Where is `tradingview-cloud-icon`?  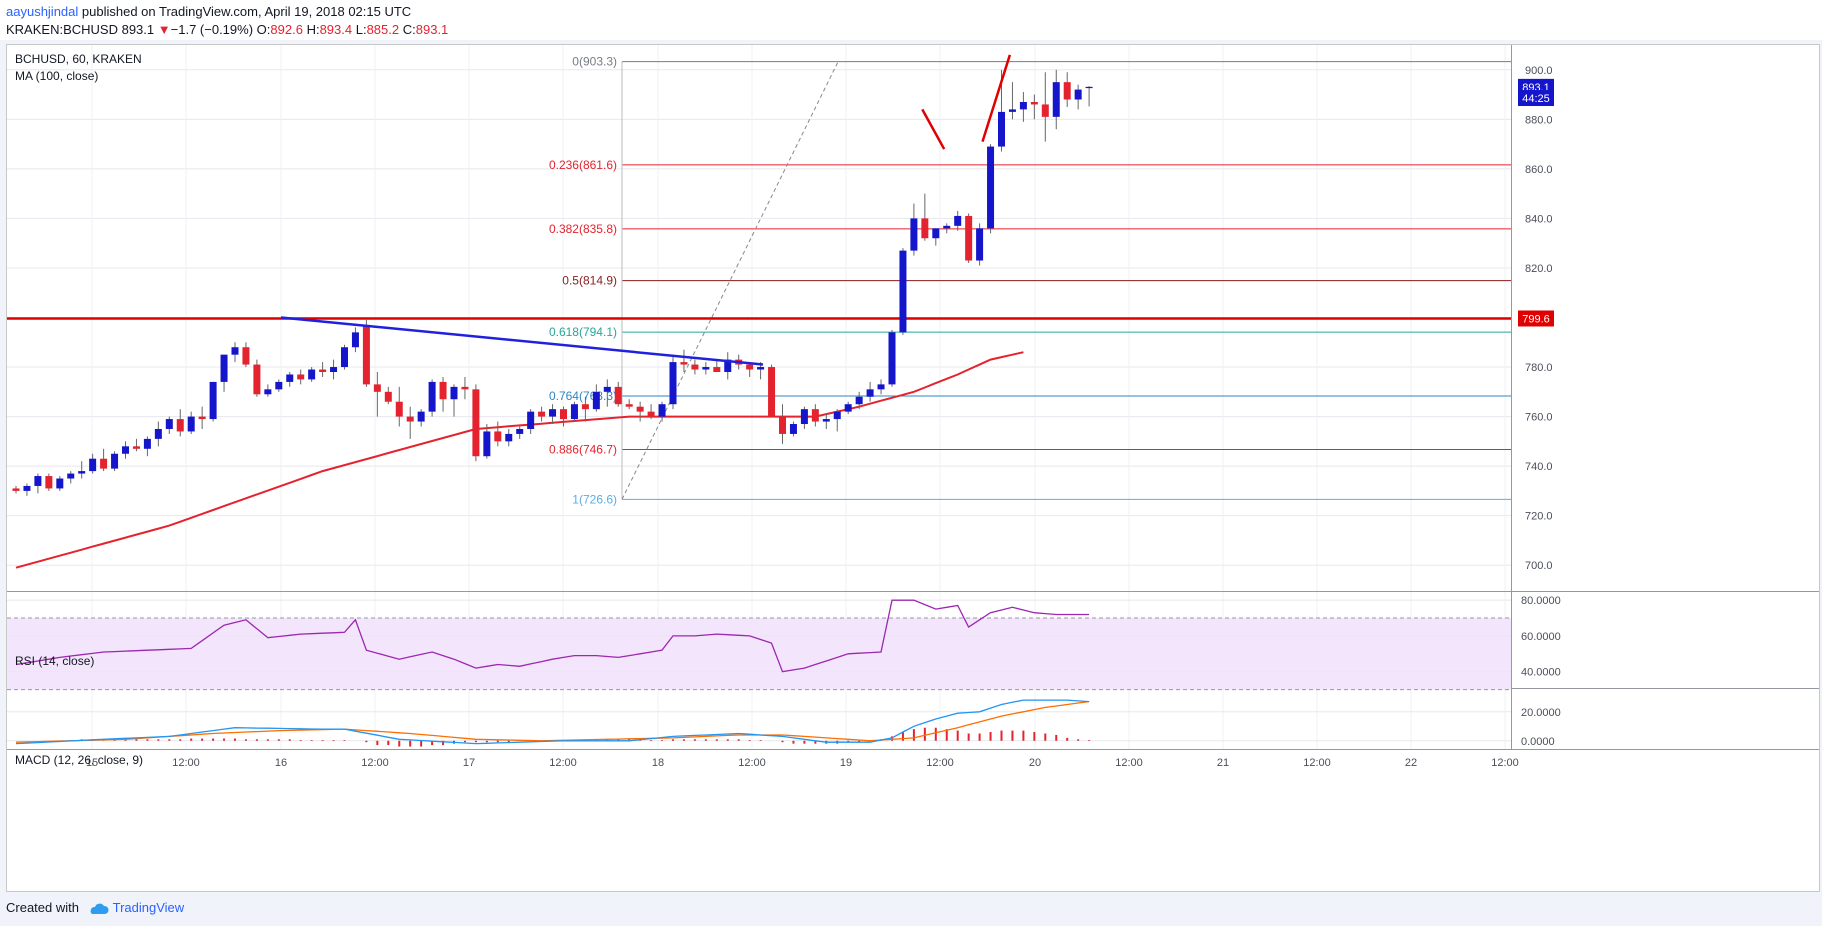 tradingview-cloud-icon is located at coordinates (99, 908).